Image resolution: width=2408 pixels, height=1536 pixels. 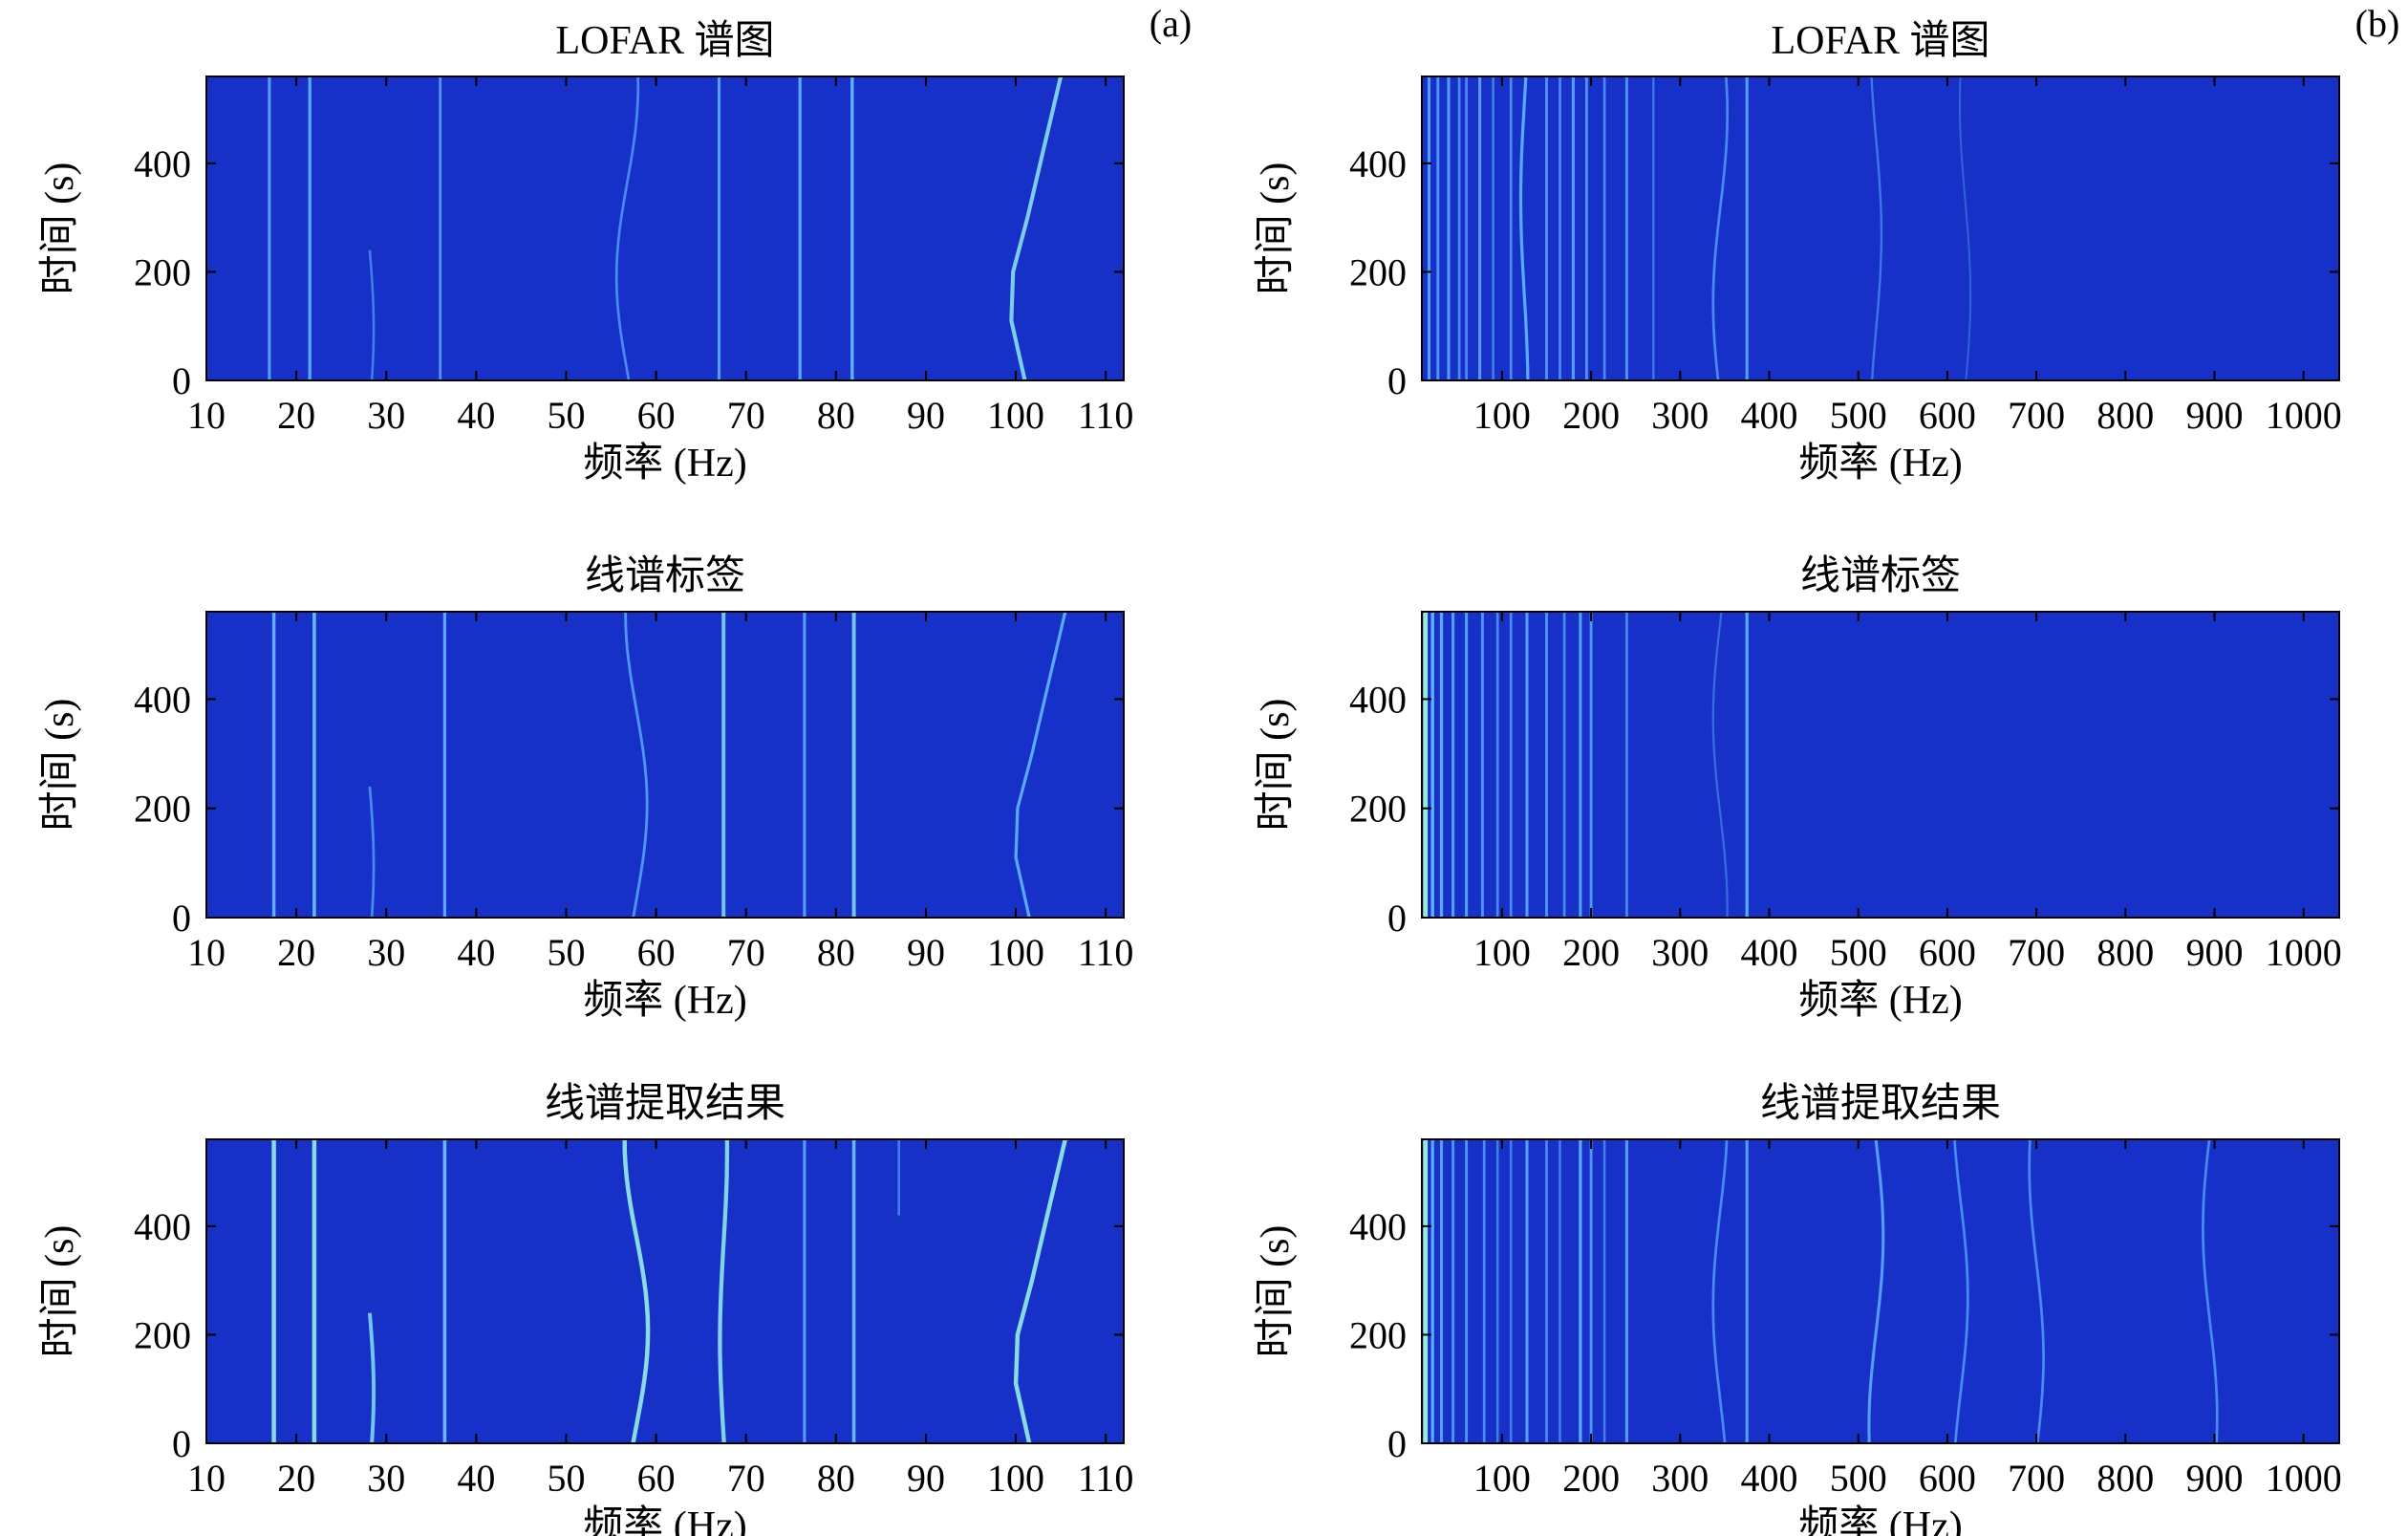 I want to click on subplot-title: LOFAR 谱图, so click(x=1880, y=41).